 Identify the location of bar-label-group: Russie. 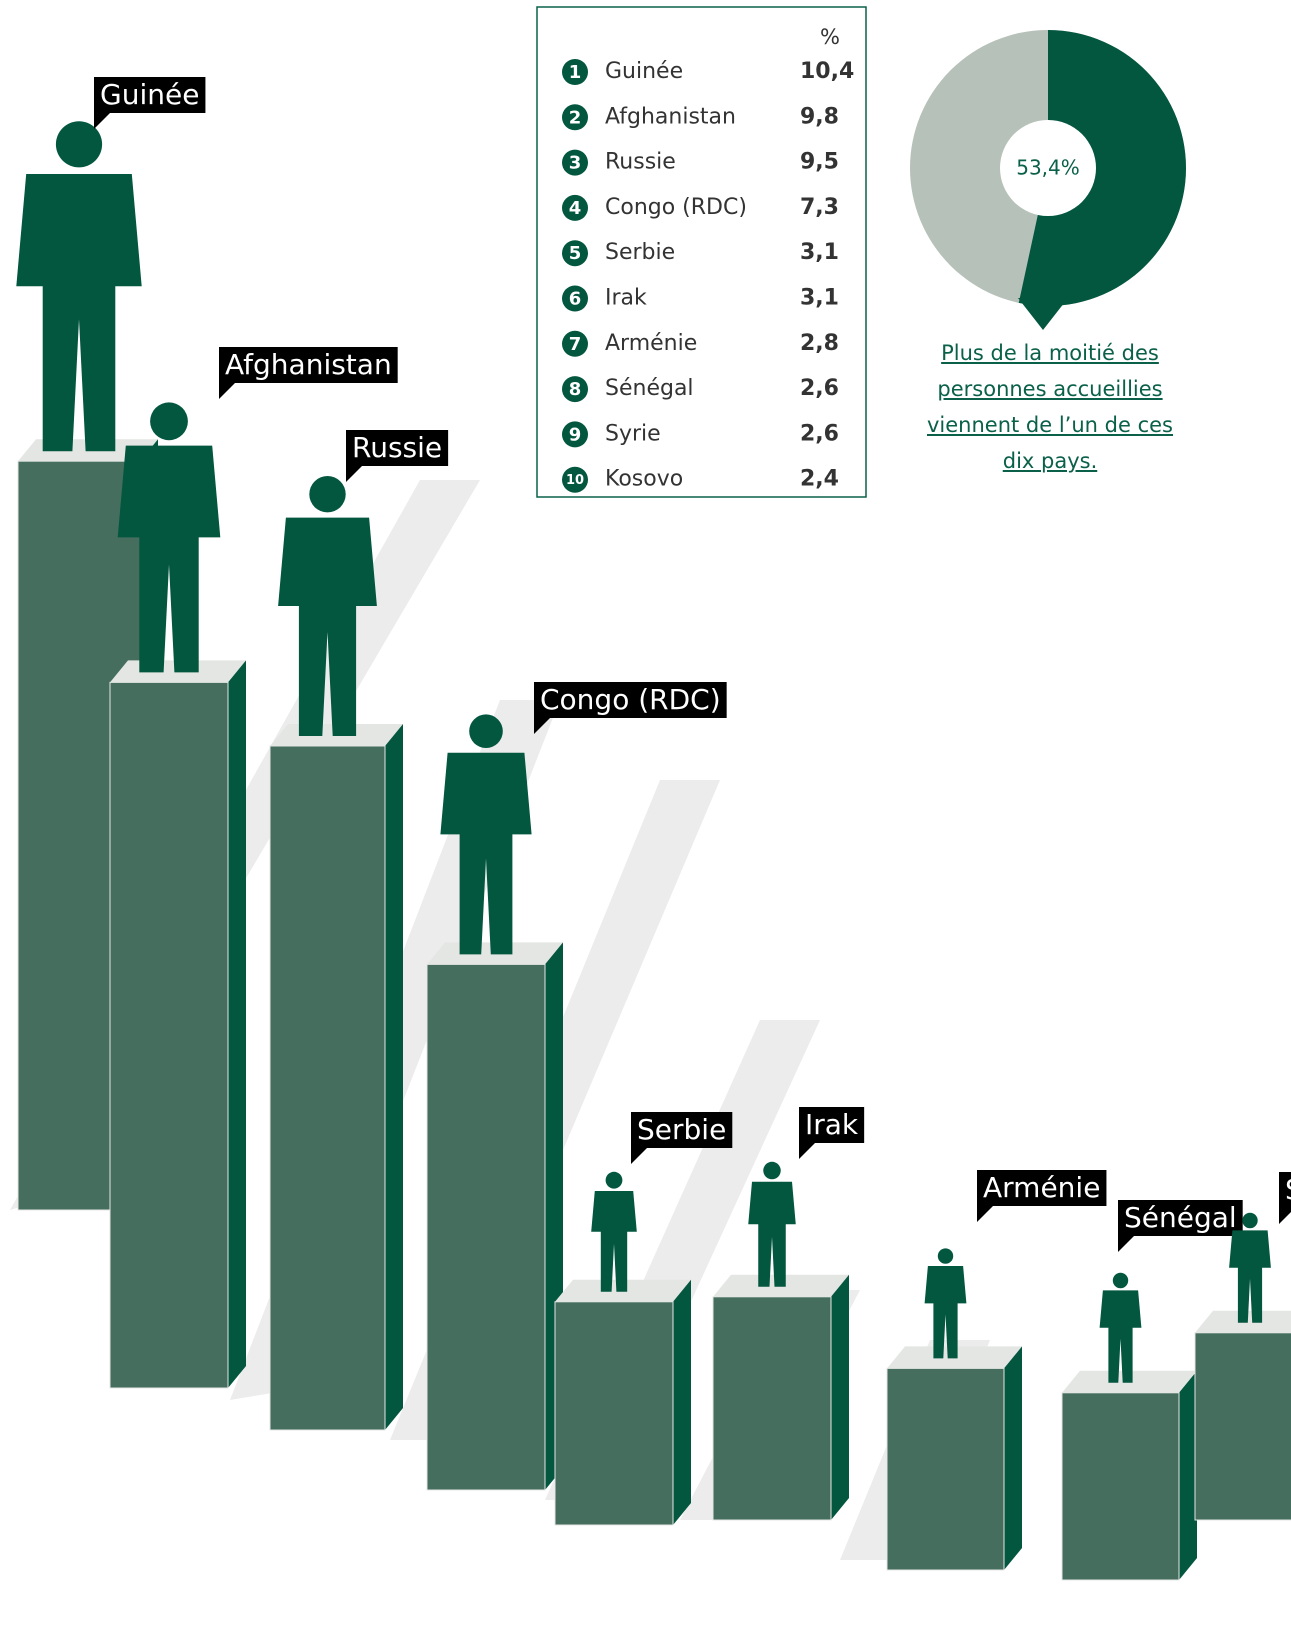
(397, 456).